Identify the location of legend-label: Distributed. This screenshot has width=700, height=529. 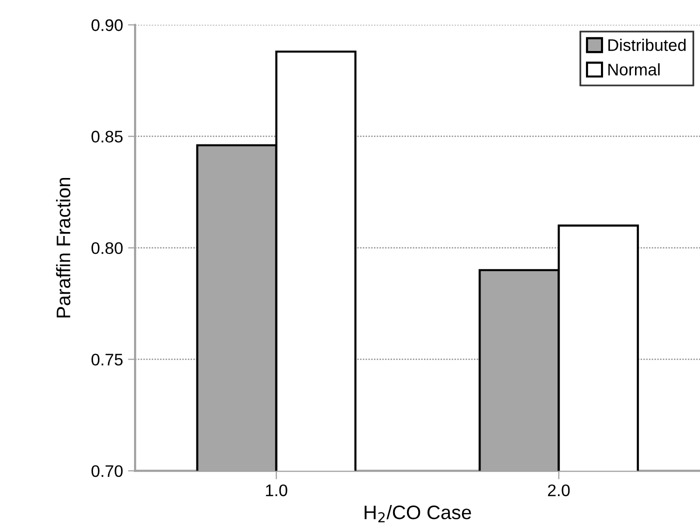
(647, 45).